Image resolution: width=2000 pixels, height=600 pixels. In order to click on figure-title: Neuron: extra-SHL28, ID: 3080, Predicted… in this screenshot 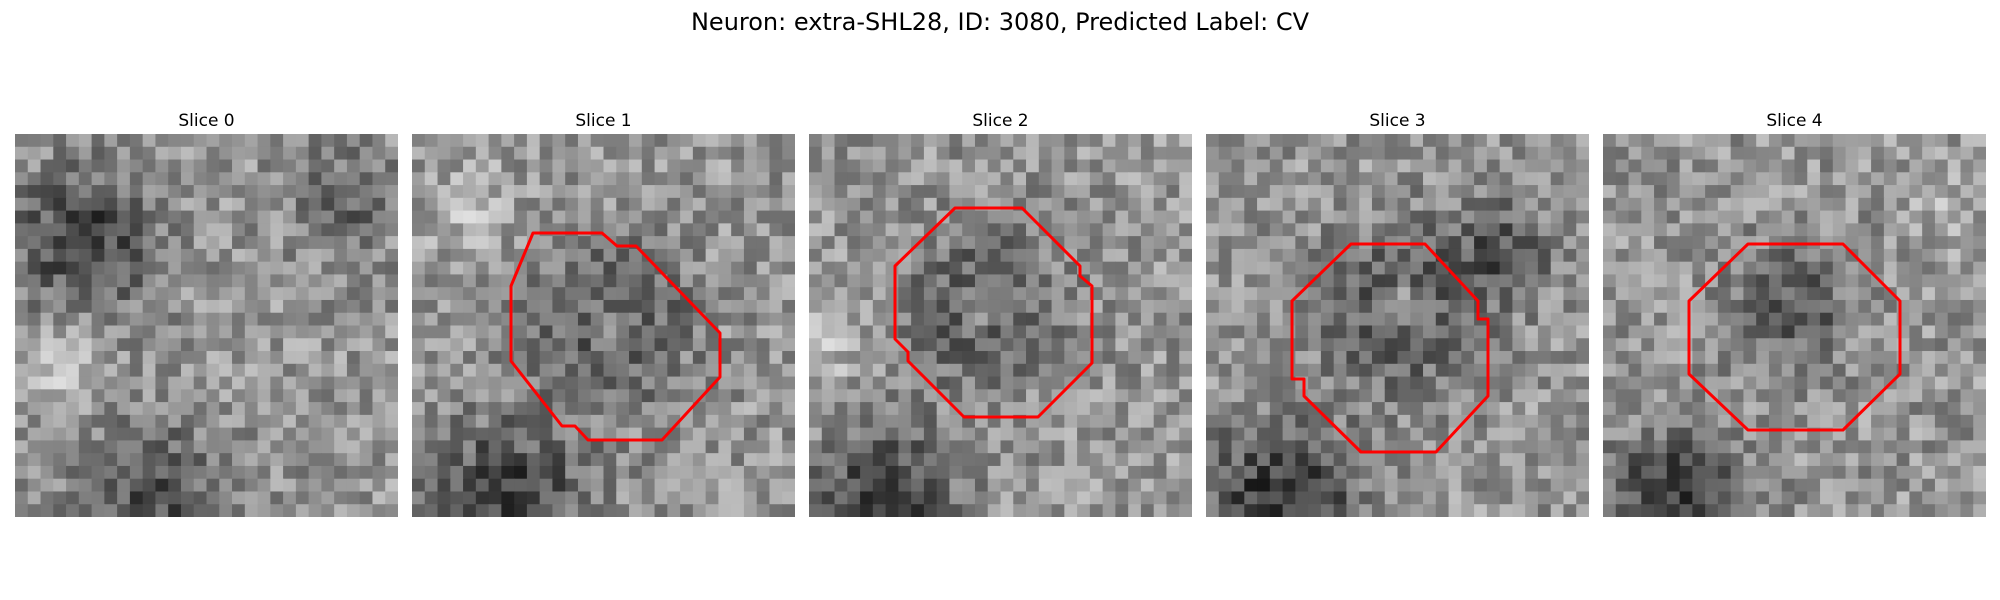, I will do `click(1000, 22)`.